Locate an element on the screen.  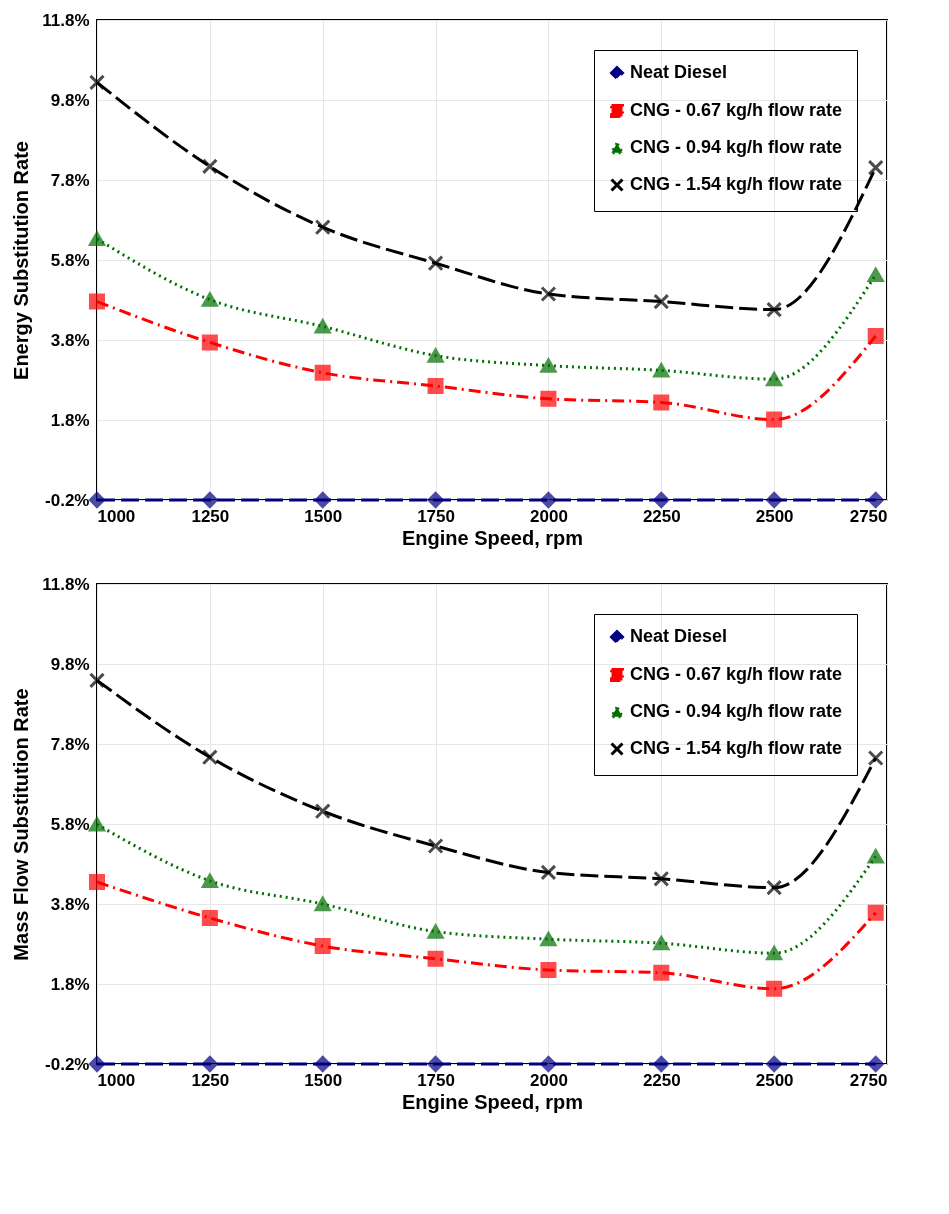
y-axis-title: Mass Flow Substitution Rate is located at coordinates (21, 824).